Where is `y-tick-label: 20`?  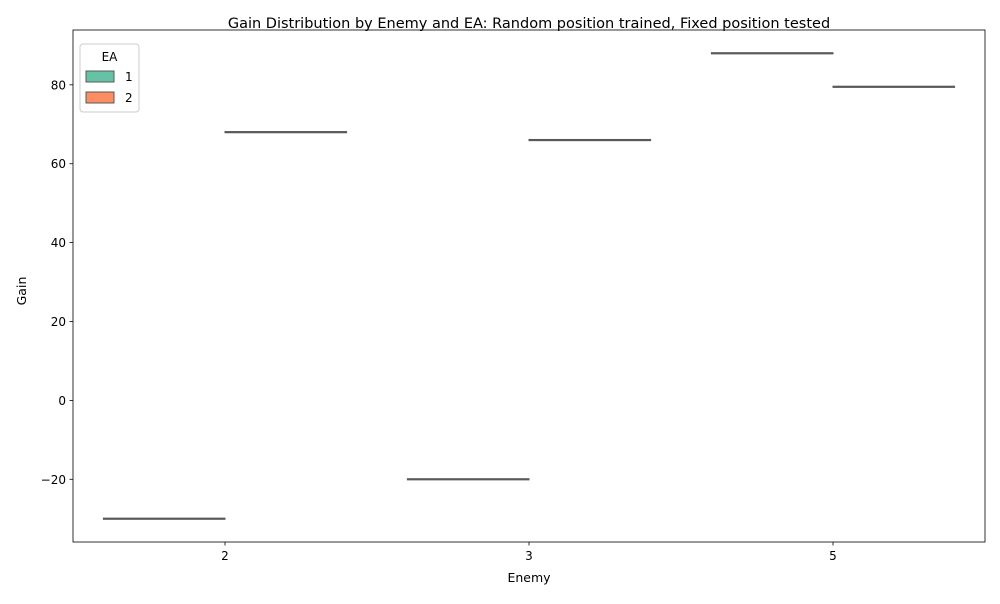 y-tick-label: 20 is located at coordinates (58, 322).